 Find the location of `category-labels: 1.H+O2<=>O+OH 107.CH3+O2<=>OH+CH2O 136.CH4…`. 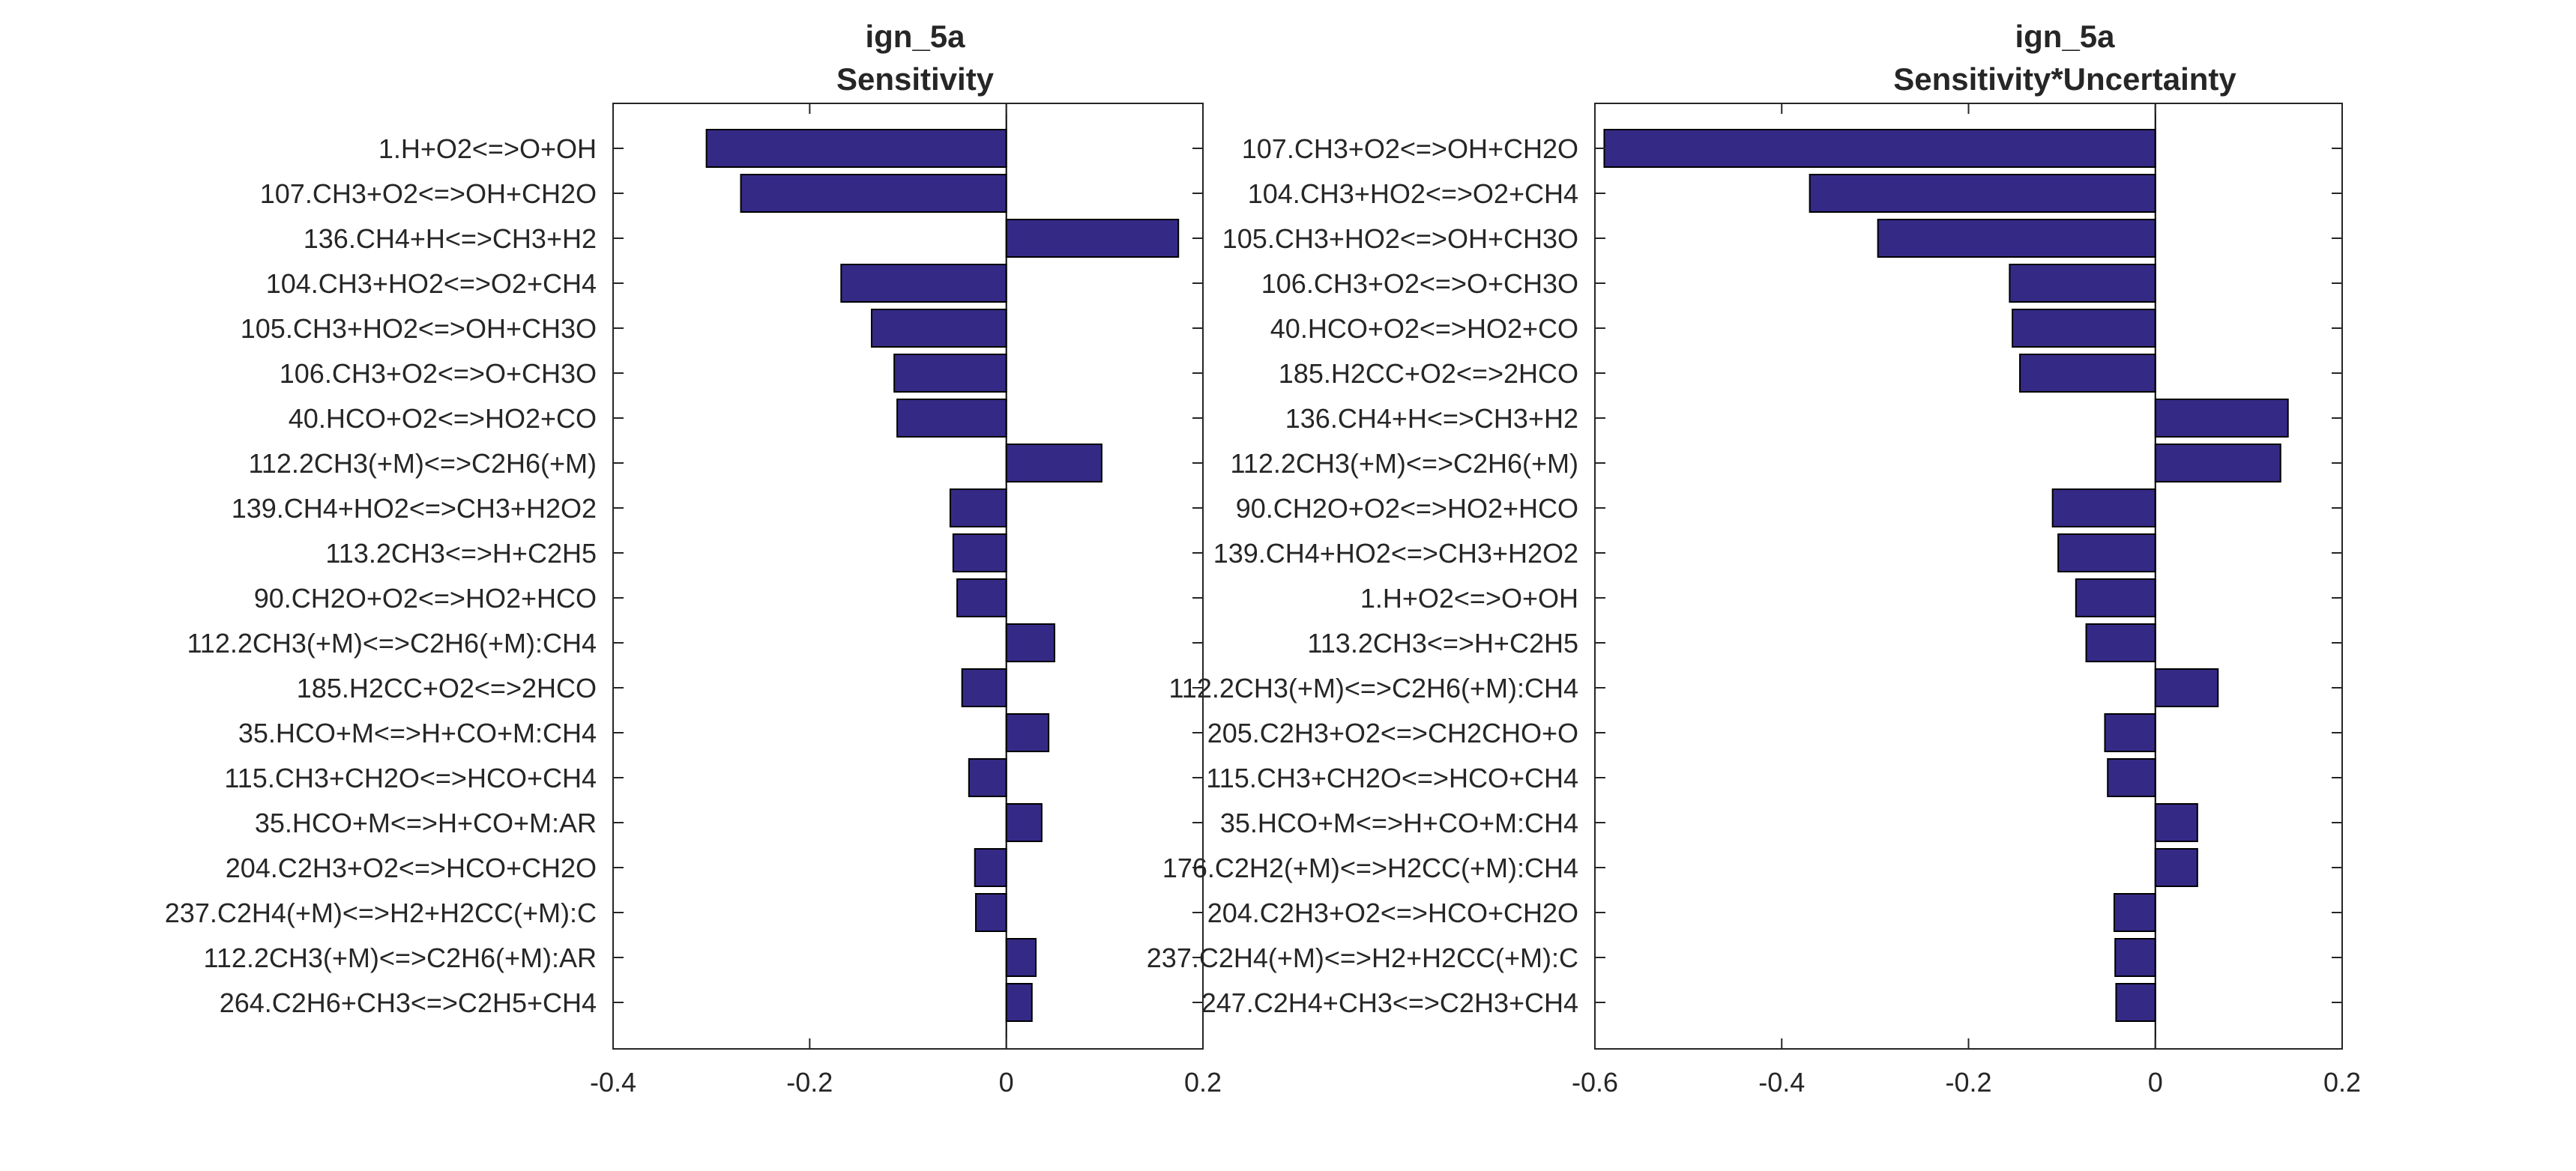

category-labels: 1.H+O2<=>O+OH 107.CH3+O2<=>OH+CH2O 136.CH4… is located at coordinates (381, 575).